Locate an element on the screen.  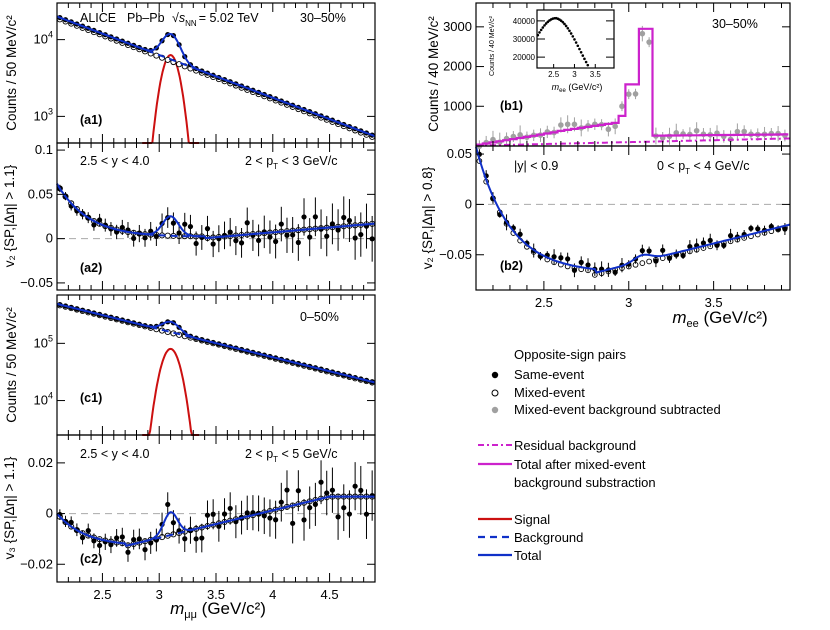
b1-total-after-step is located at coordinates (632, 86).